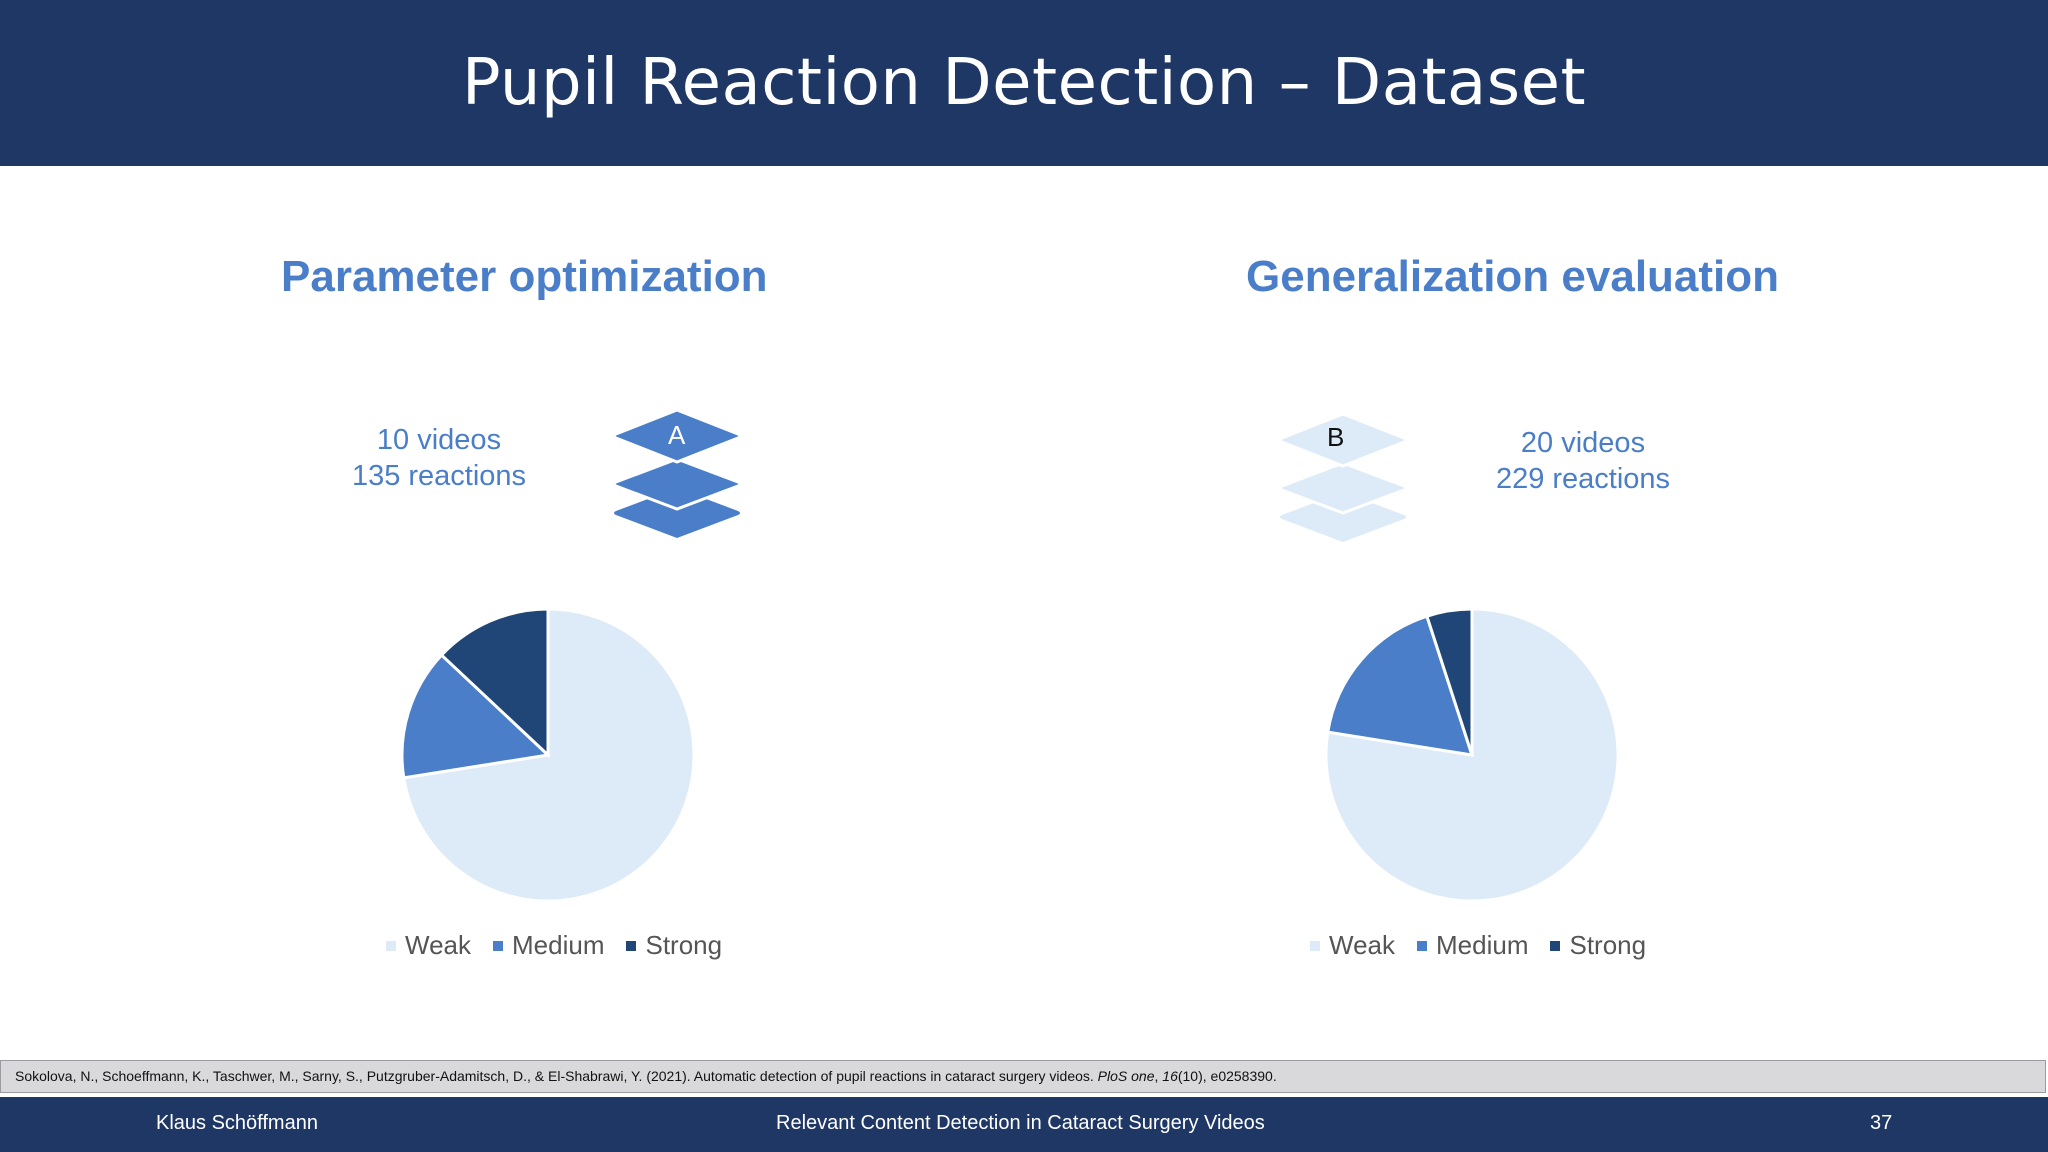 This screenshot has width=2048, height=1152. I want to click on pie-chart-left, so click(548, 755).